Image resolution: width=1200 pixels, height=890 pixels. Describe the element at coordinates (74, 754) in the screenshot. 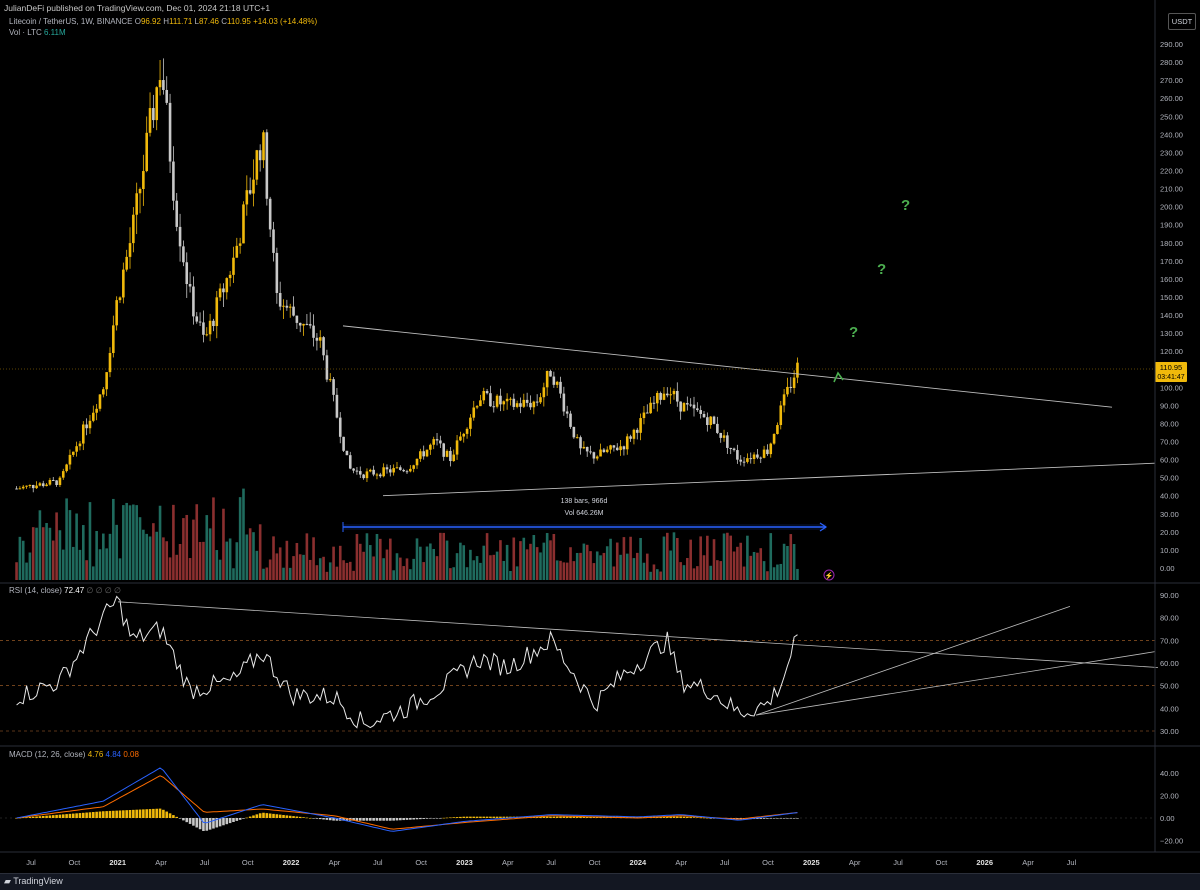

I see `macd-legend: MACD (12, 26, close) 4.76 4.84 0.08` at that location.